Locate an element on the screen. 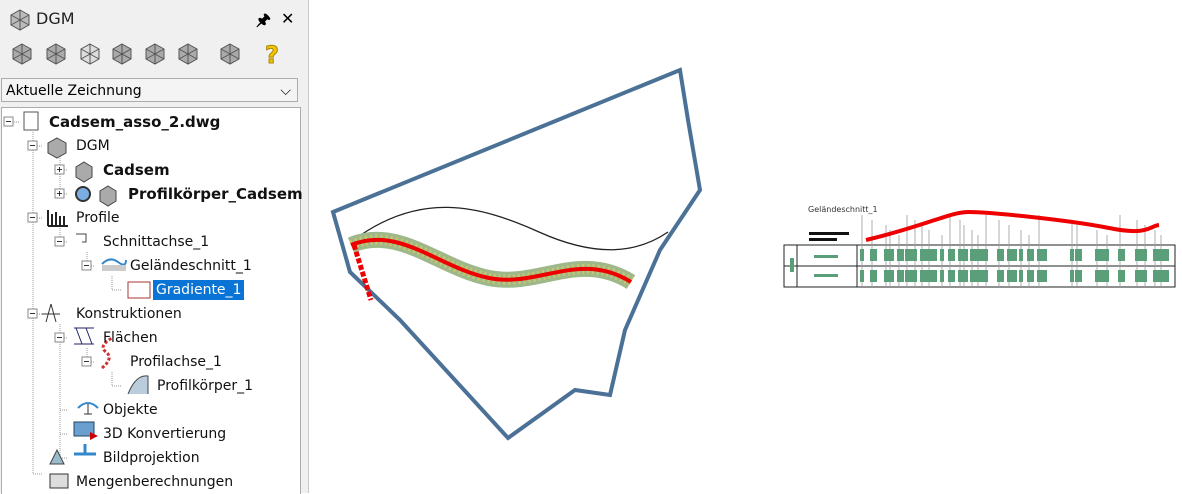 The image size is (1182, 494). profile-label: Geländeschnitt_1 is located at coordinates (843, 209).